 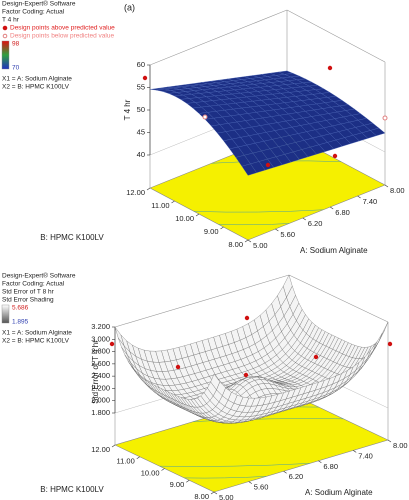 I want to click on z-tick-label: 3.200, so click(x=100, y=326).